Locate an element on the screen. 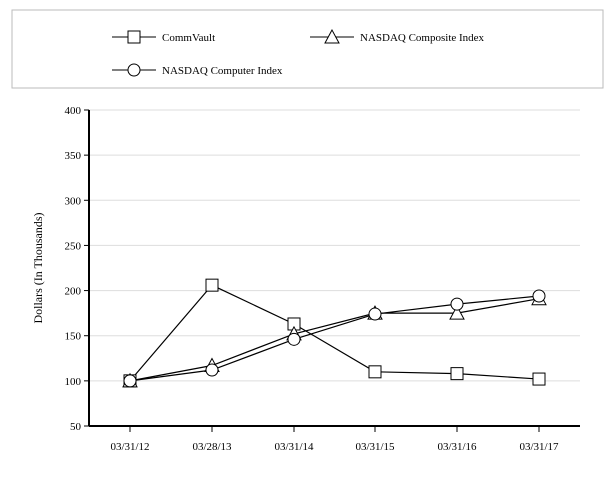 Image resolution: width=613 pixels, height=480 pixels. legend-label: NASDAQ Computer Index is located at coordinates (222, 71).